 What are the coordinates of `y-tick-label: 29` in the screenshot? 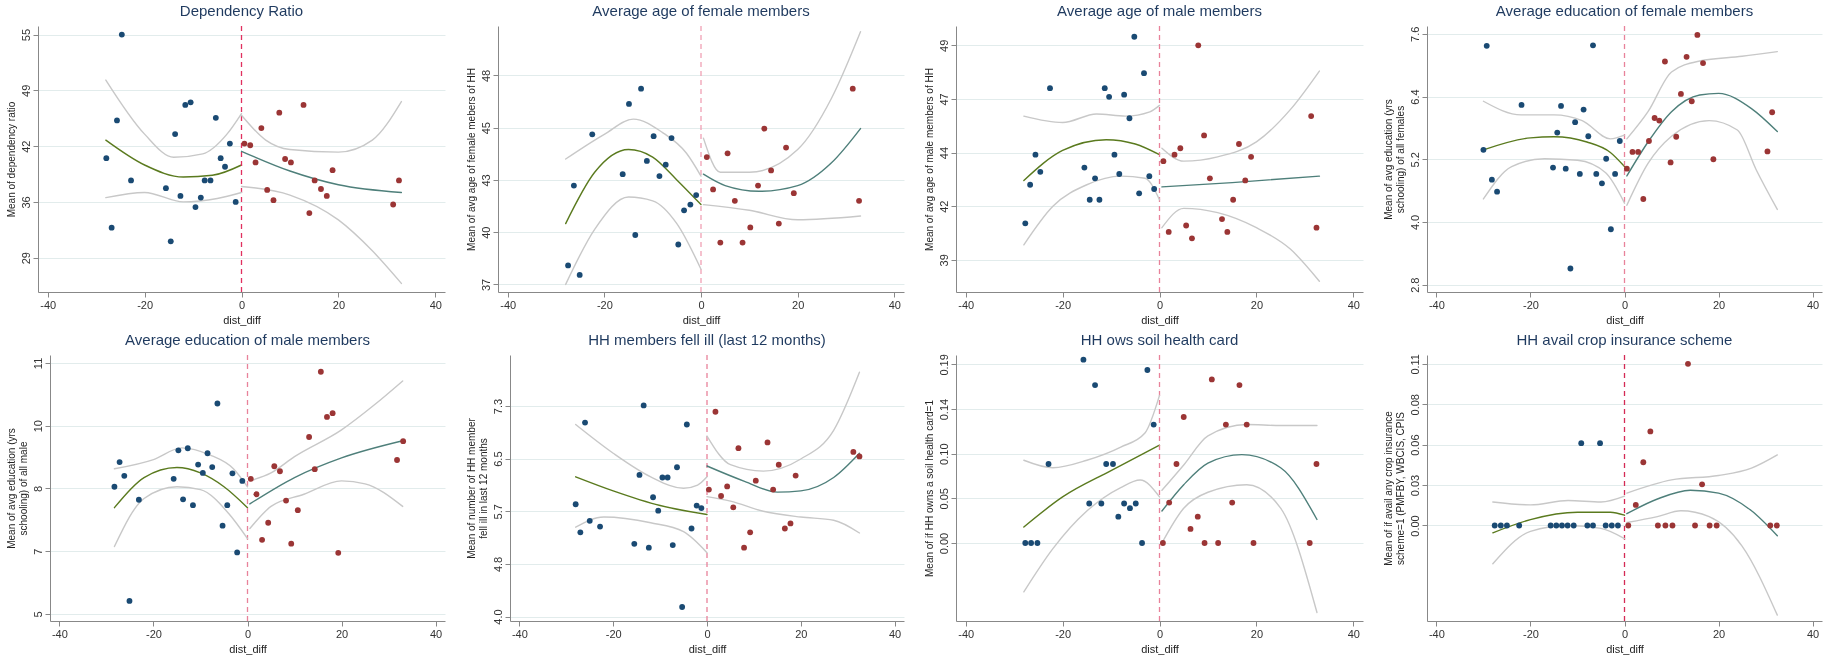 It's located at (25, 258).